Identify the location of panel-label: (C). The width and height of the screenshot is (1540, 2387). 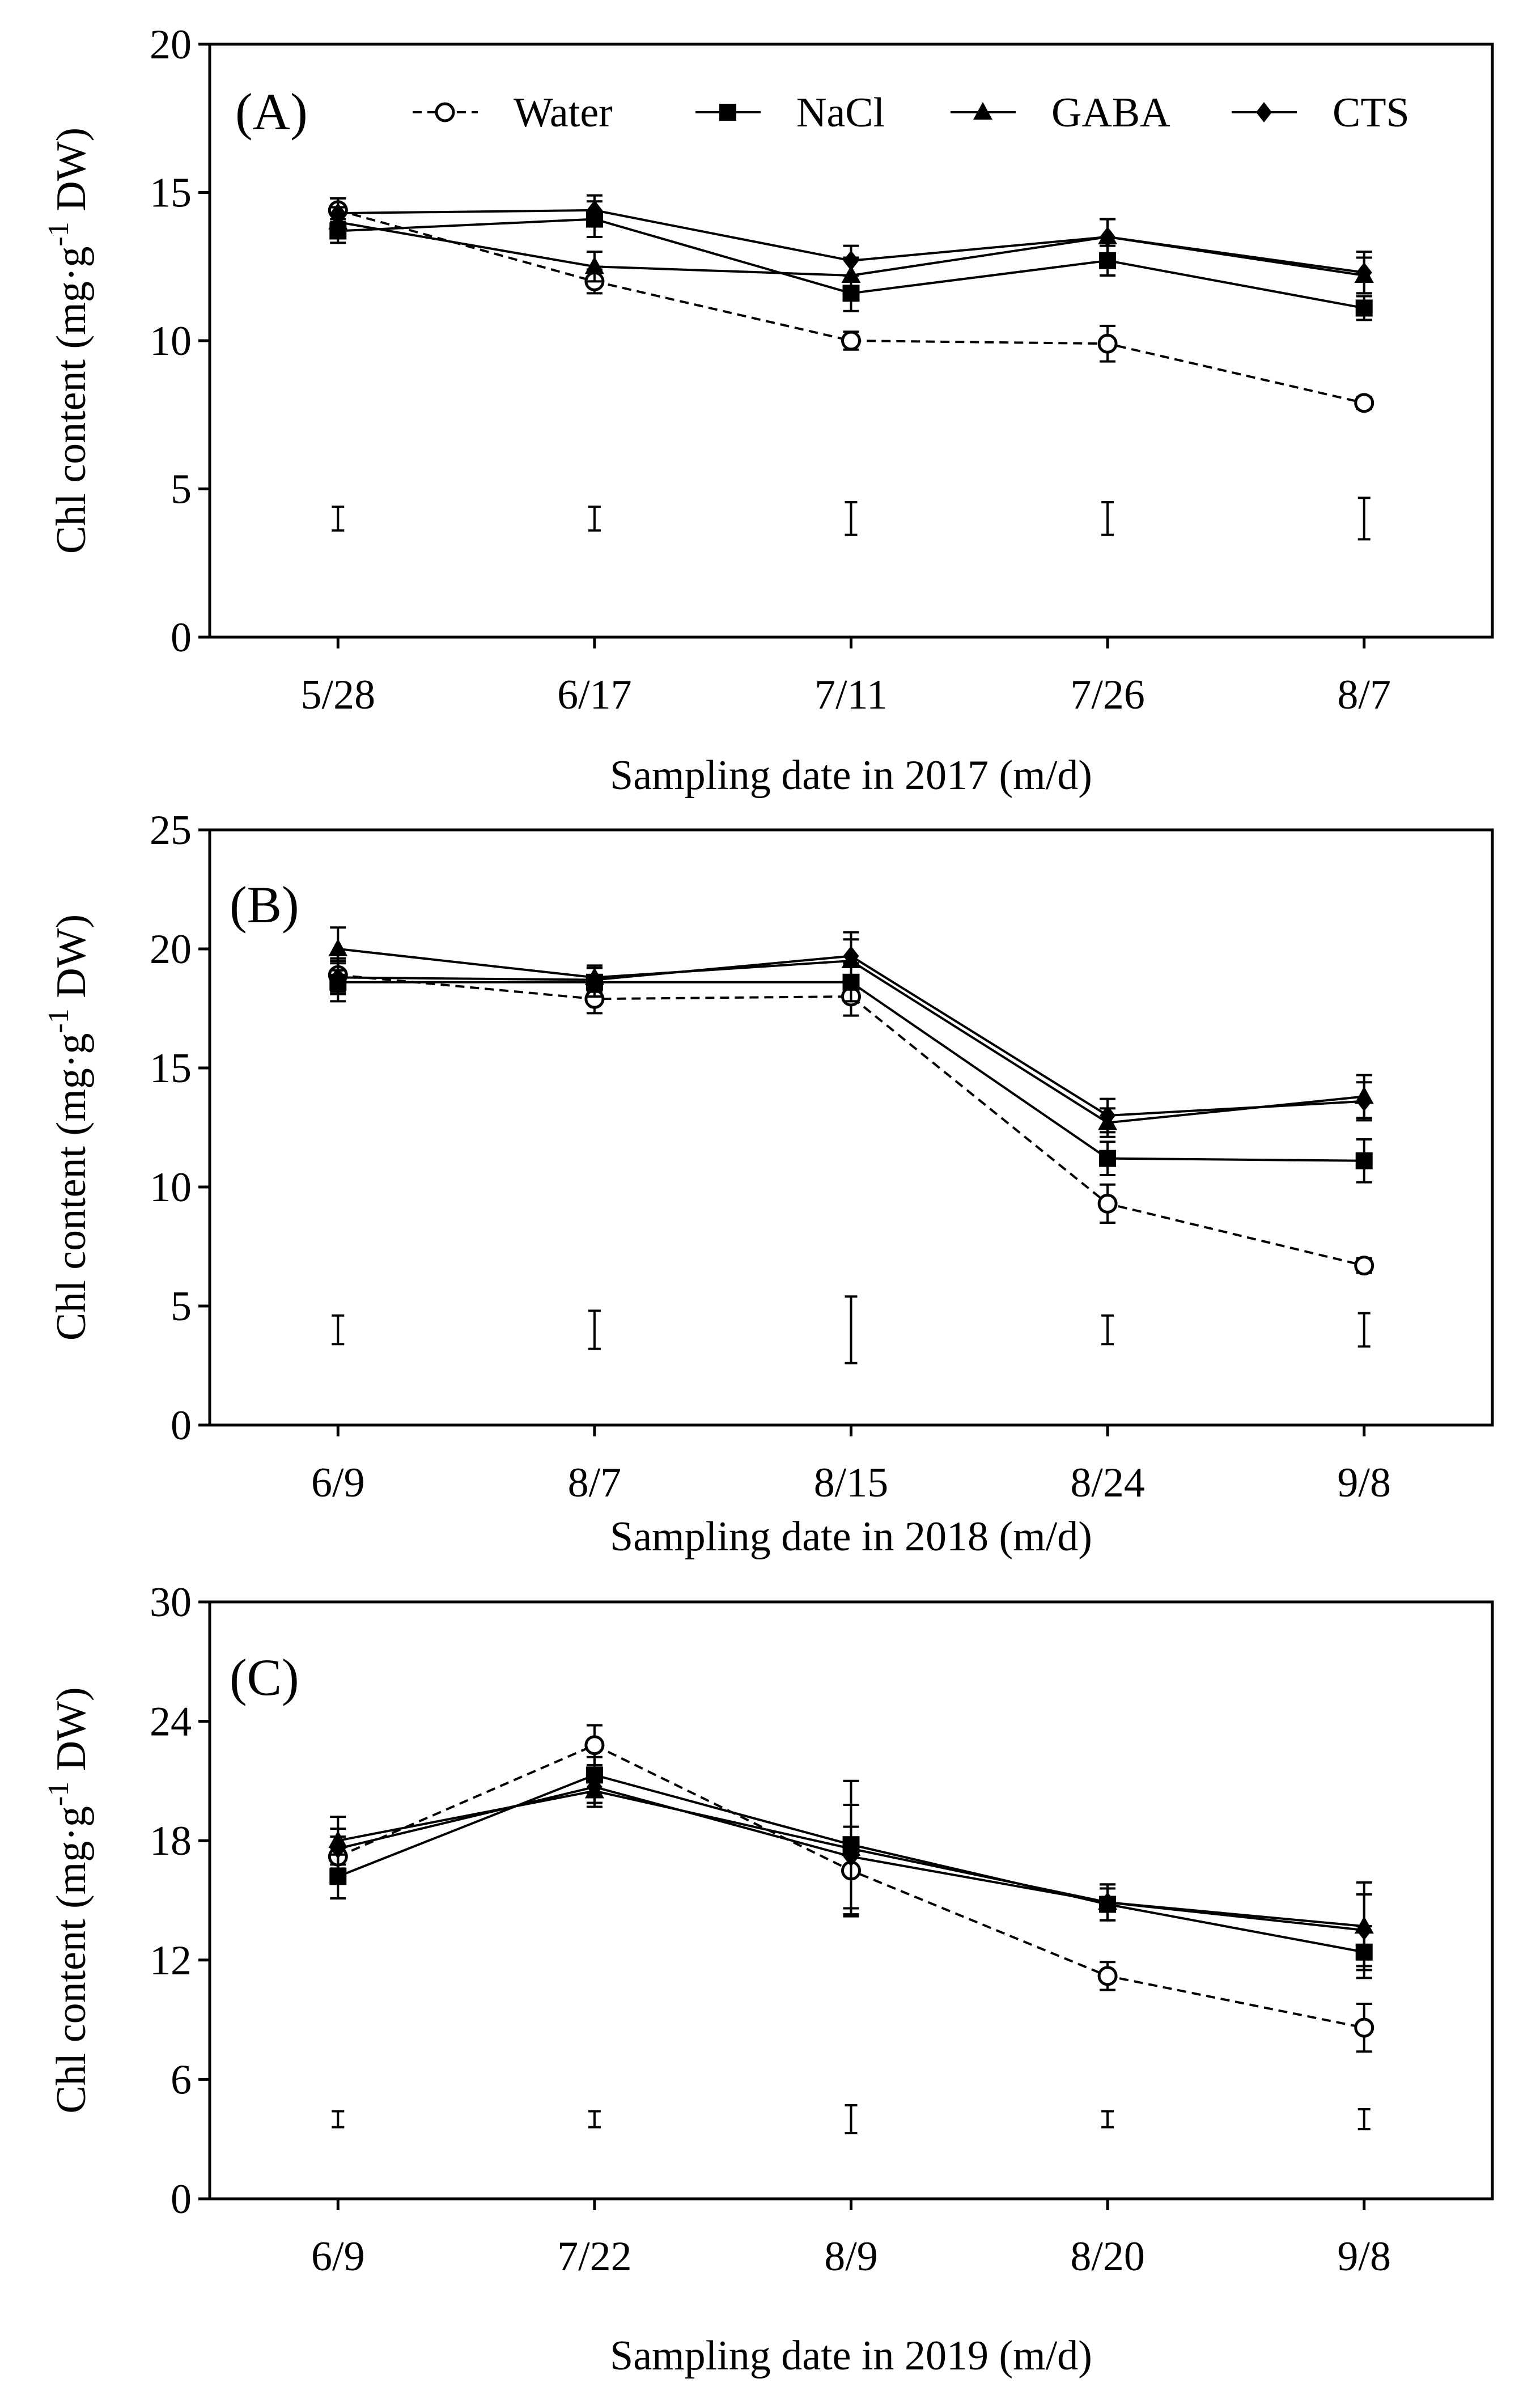
(264, 1677).